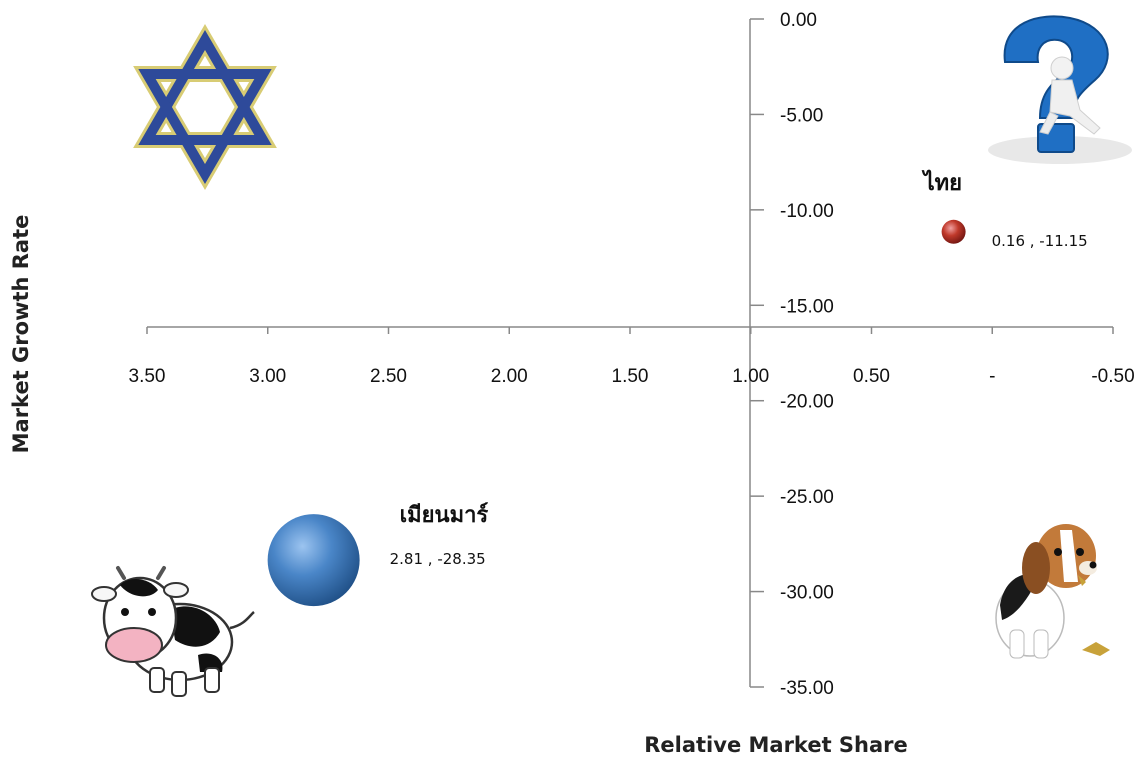 This screenshot has height=758, width=1137. I want to click on x-tick-label: 2.00, so click(509, 376).